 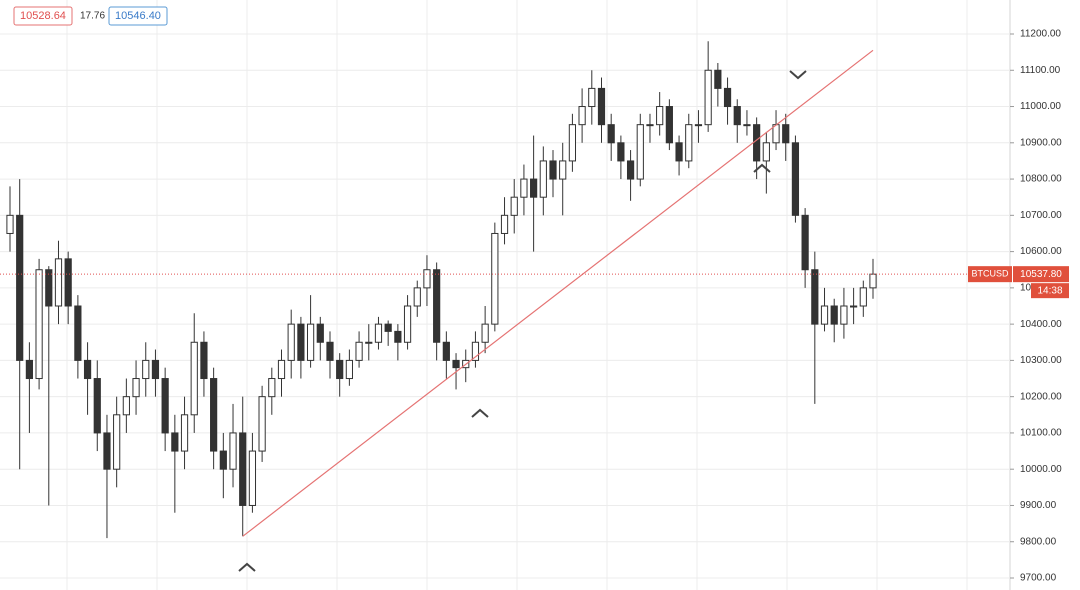 What do you see at coordinates (1041, 469) in the screenshot?
I see `y-tick-label: 10000.00` at bounding box center [1041, 469].